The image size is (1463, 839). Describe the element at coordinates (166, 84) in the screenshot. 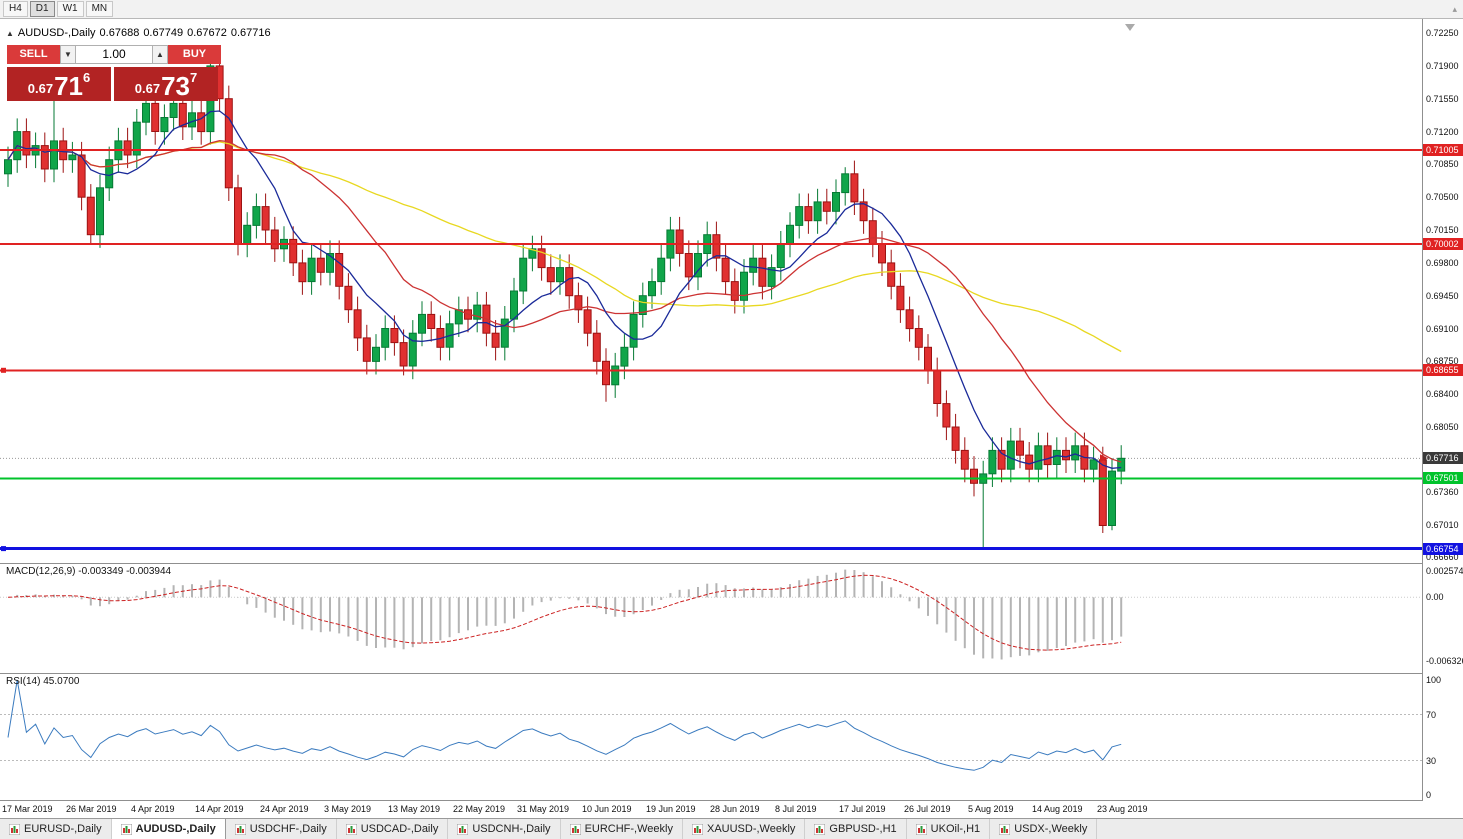

I see `buy-price-display: 0.67 73 7` at that location.